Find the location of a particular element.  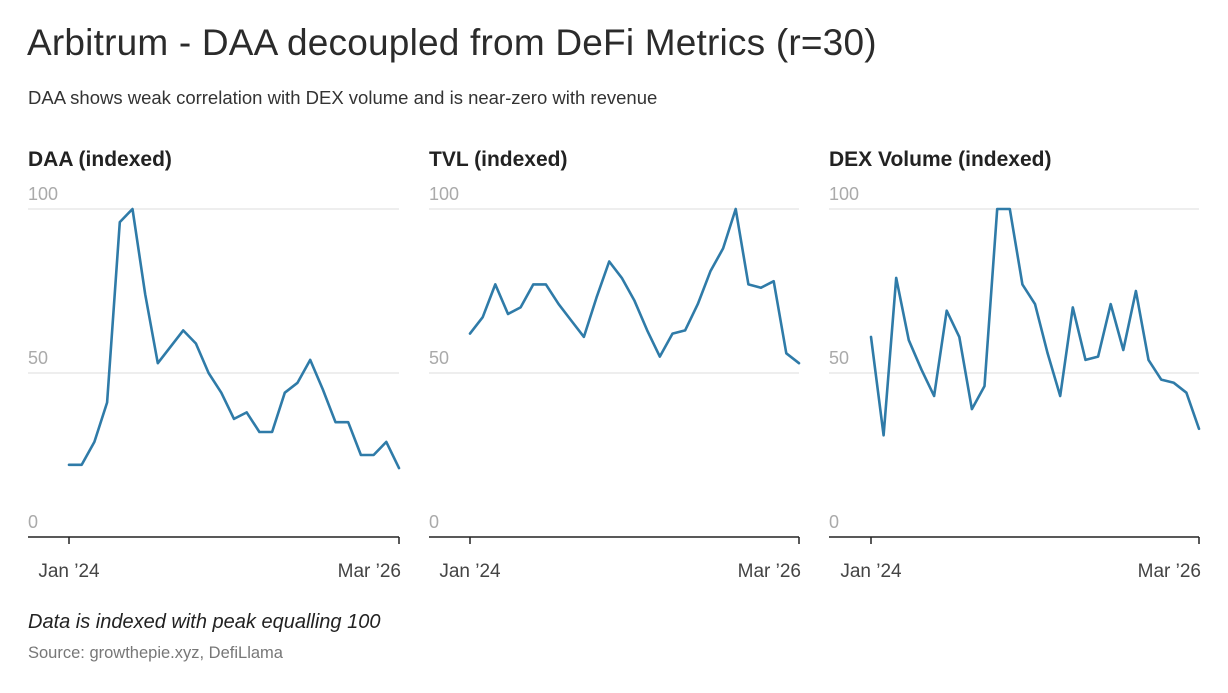

panel-title-dex-volume: DEX Volume (indexed) is located at coordinates (940, 159).